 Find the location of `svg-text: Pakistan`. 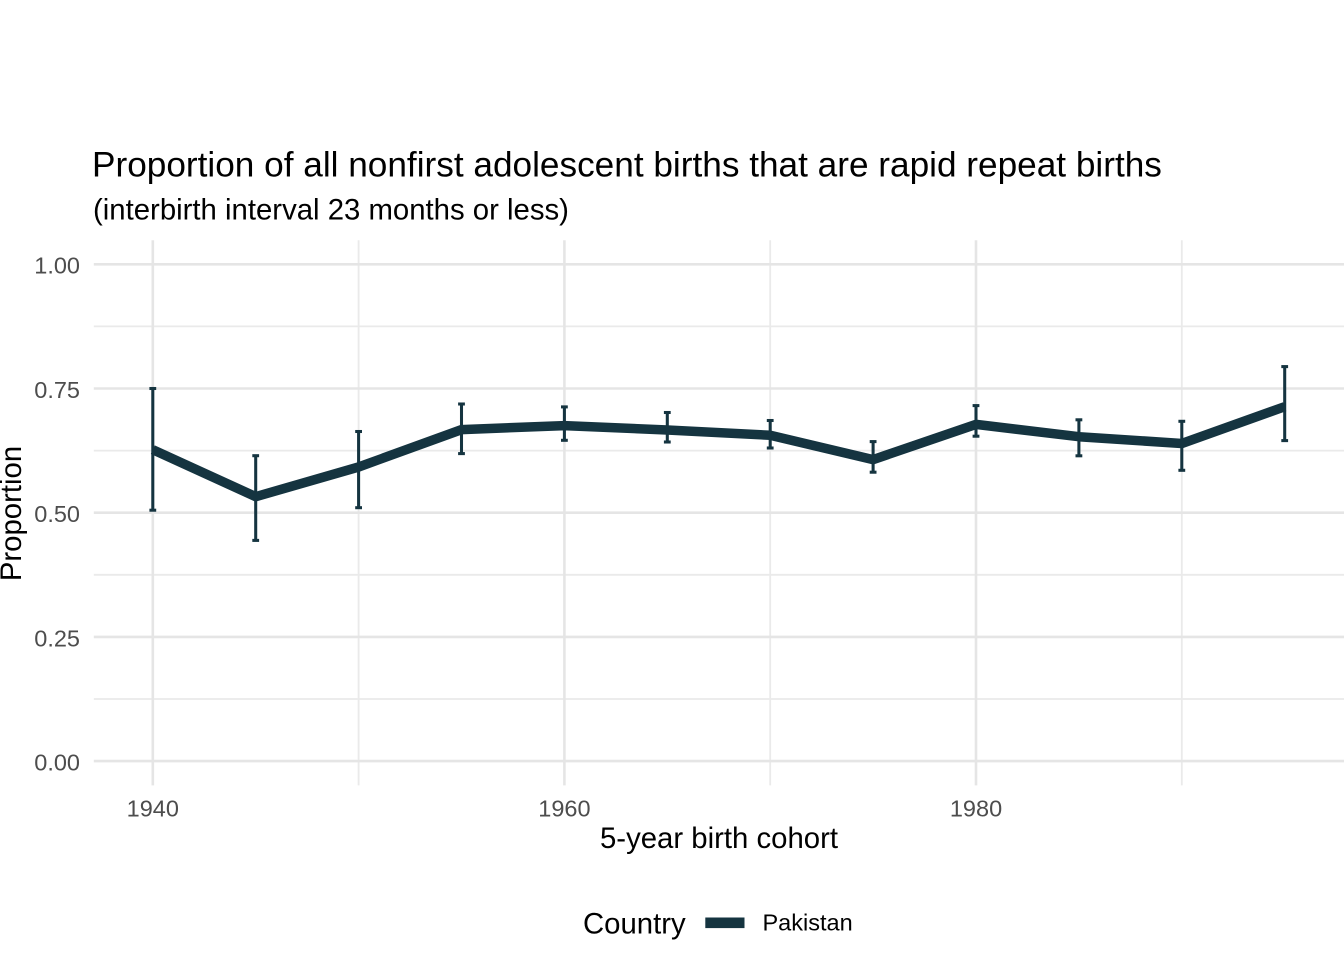

svg-text: Pakistan is located at coordinates (808, 922).